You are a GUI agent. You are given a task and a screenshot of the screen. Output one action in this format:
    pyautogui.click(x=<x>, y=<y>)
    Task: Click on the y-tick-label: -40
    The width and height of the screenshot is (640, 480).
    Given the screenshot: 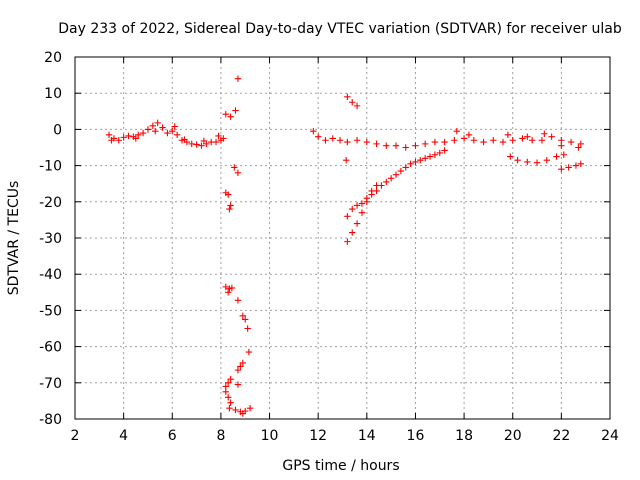 What is the action you would take?
    pyautogui.click(x=50, y=275)
    